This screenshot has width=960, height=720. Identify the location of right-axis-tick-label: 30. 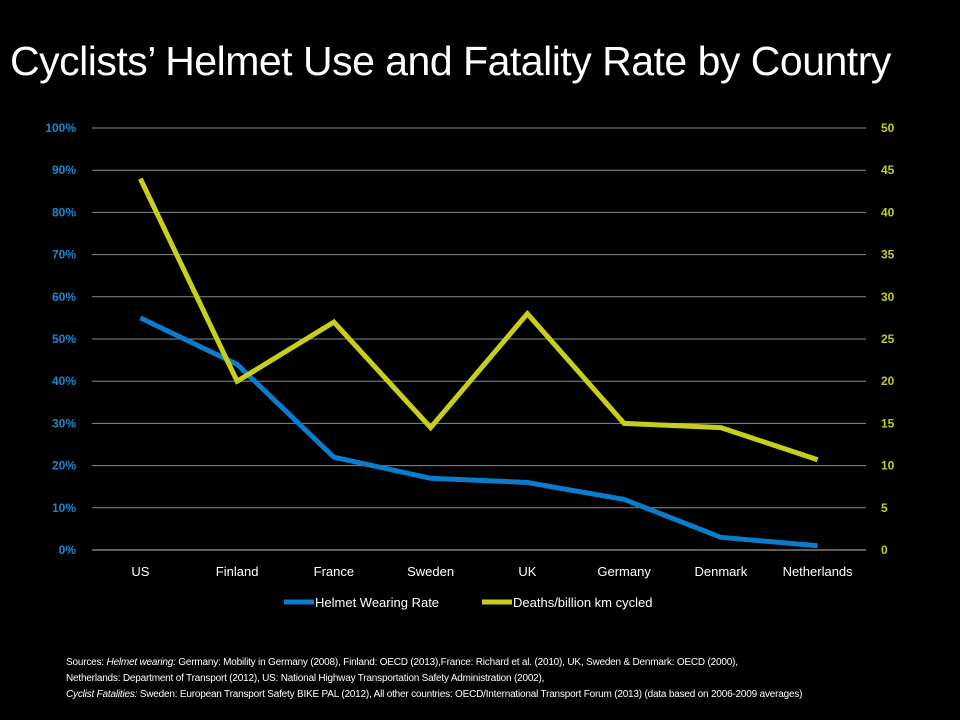
(888, 297).